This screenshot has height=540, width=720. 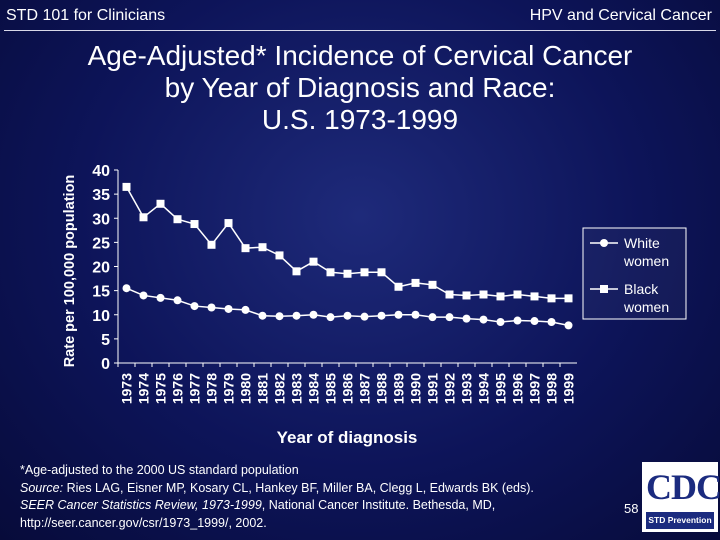 What do you see at coordinates (382, 388) in the screenshot?
I see `x-tick-label: 1988` at bounding box center [382, 388].